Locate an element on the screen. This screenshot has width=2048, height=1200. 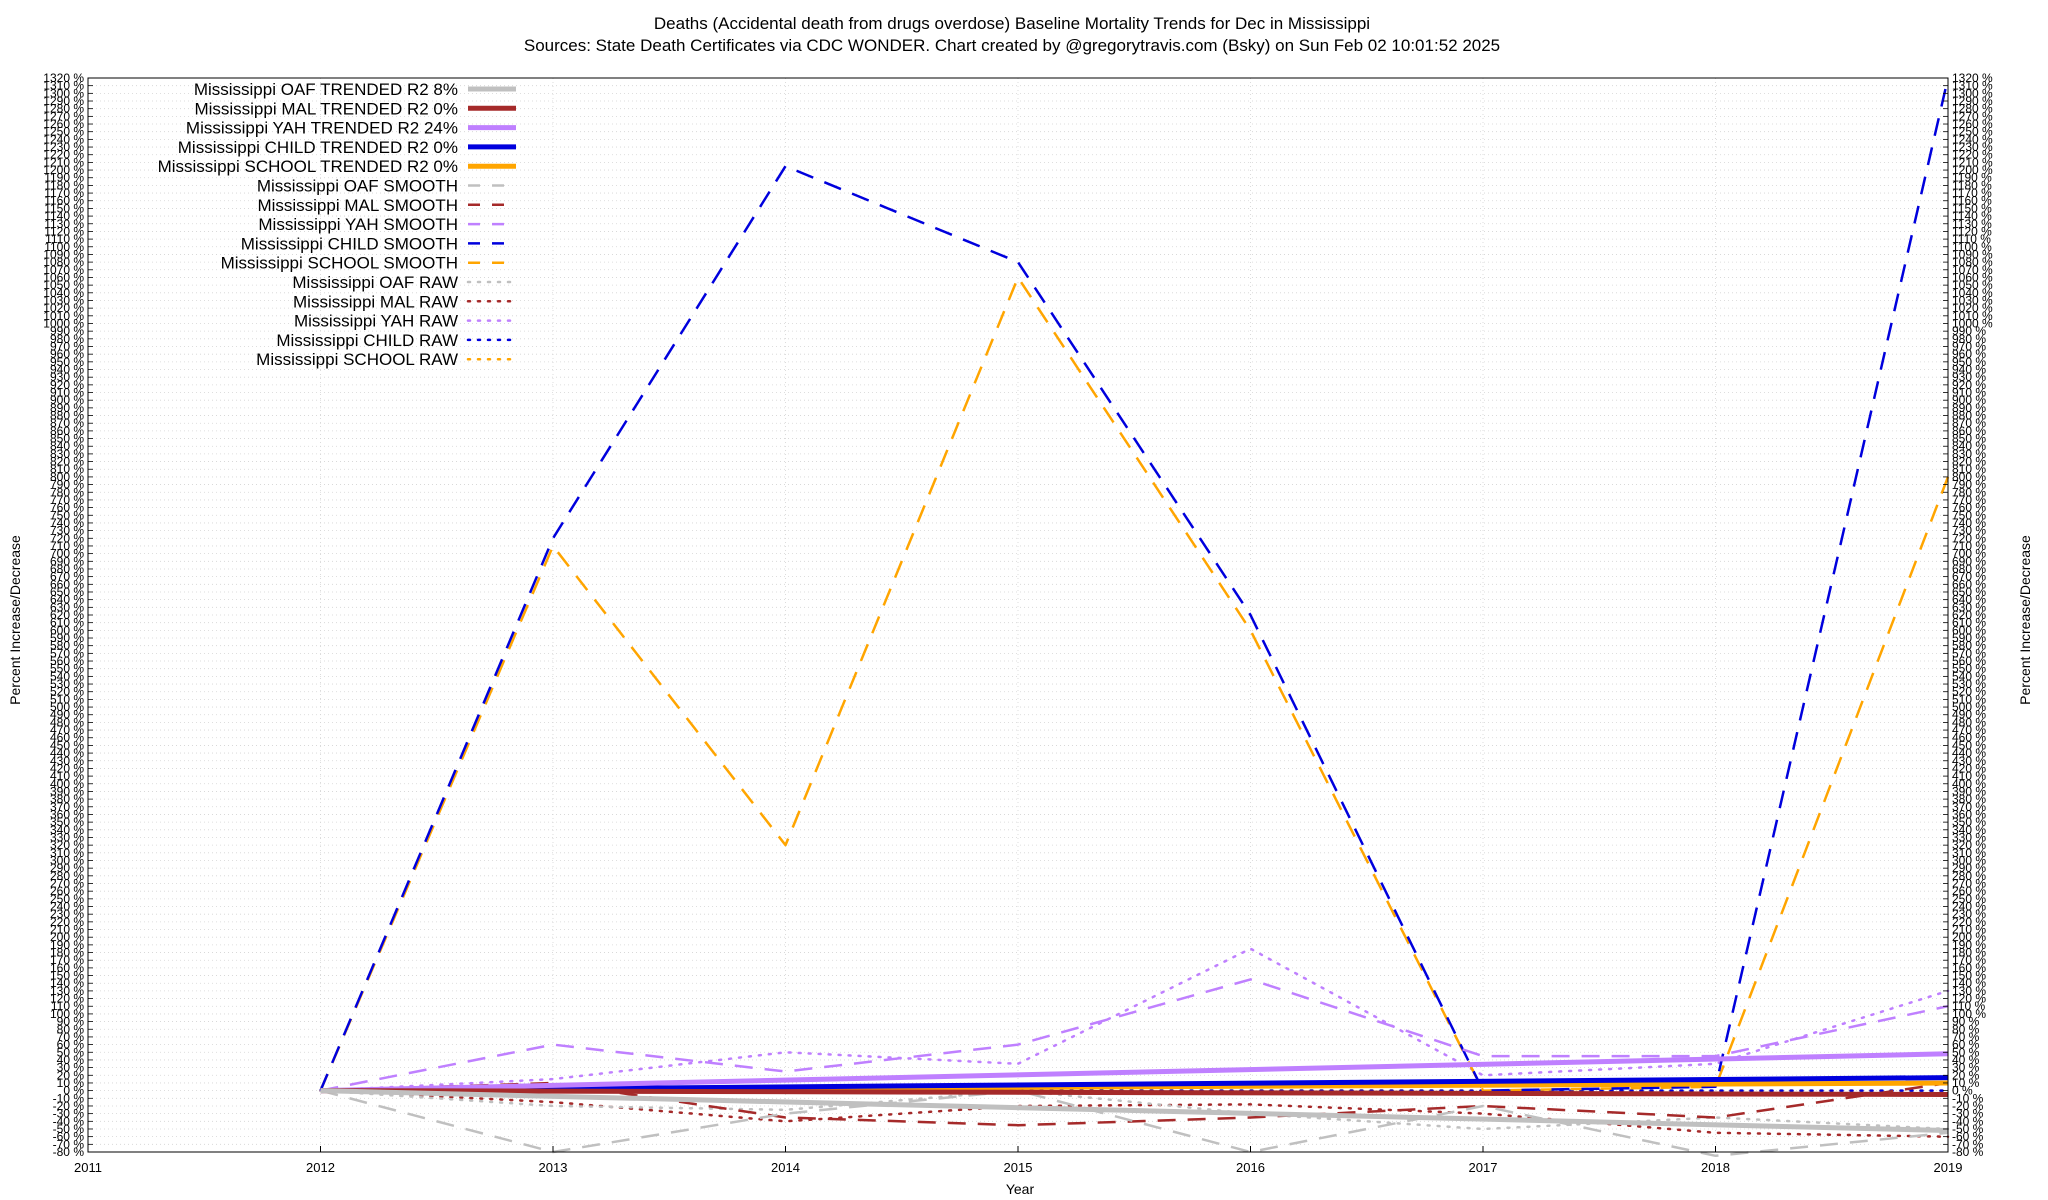
y-tick-label: 1080 % is located at coordinates (63, 262).